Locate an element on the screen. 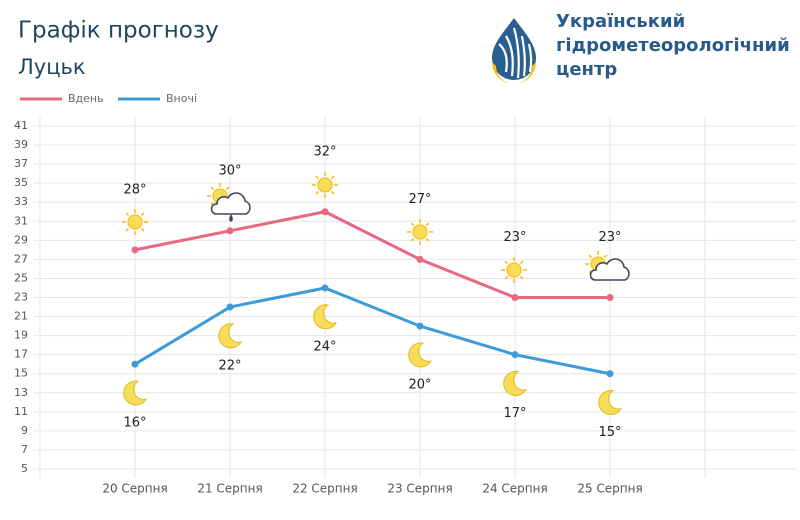  y-tick-label: 27 is located at coordinates (21, 258).